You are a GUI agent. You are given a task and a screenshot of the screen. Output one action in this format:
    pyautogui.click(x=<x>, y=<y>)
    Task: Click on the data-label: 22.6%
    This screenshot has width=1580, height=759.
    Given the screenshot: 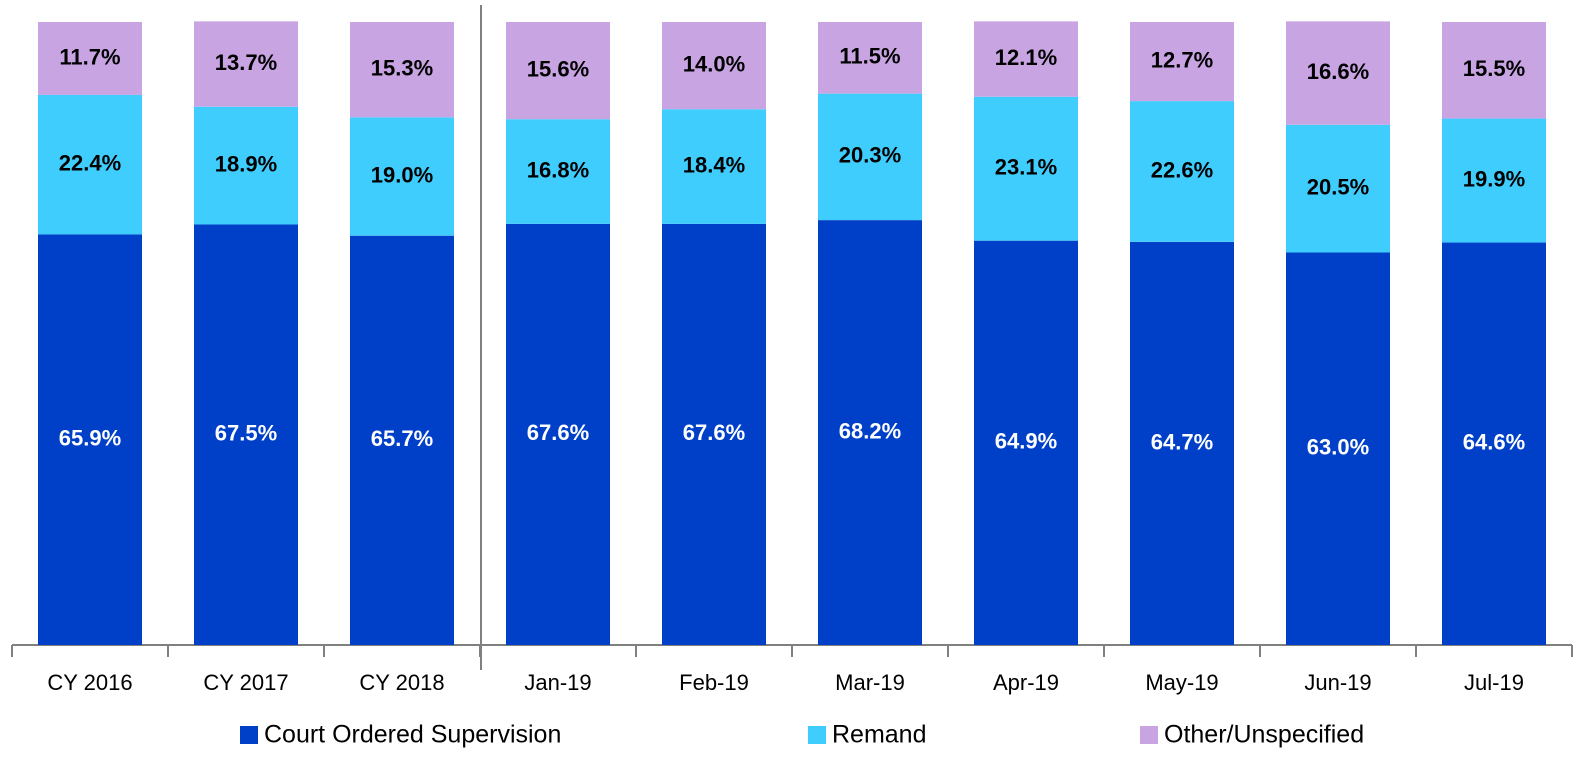 What is the action you would take?
    pyautogui.click(x=1182, y=169)
    